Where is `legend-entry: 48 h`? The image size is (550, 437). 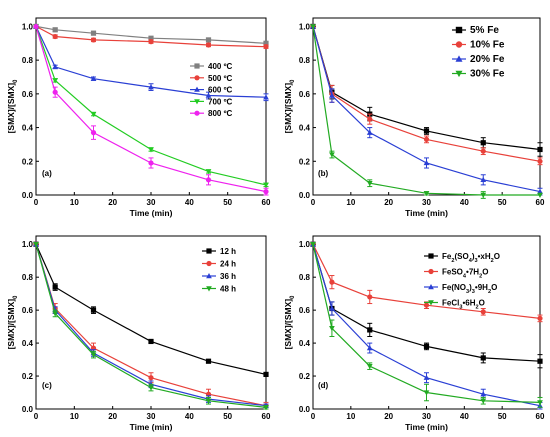
legend-entry: 48 h is located at coordinates (219, 289).